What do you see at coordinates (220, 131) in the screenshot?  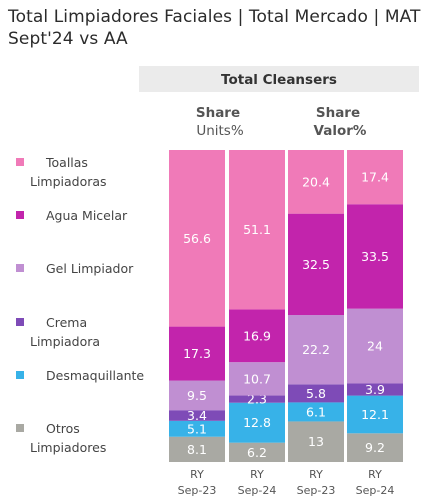 I see `group-header-units-line2: Units%` at bounding box center [220, 131].